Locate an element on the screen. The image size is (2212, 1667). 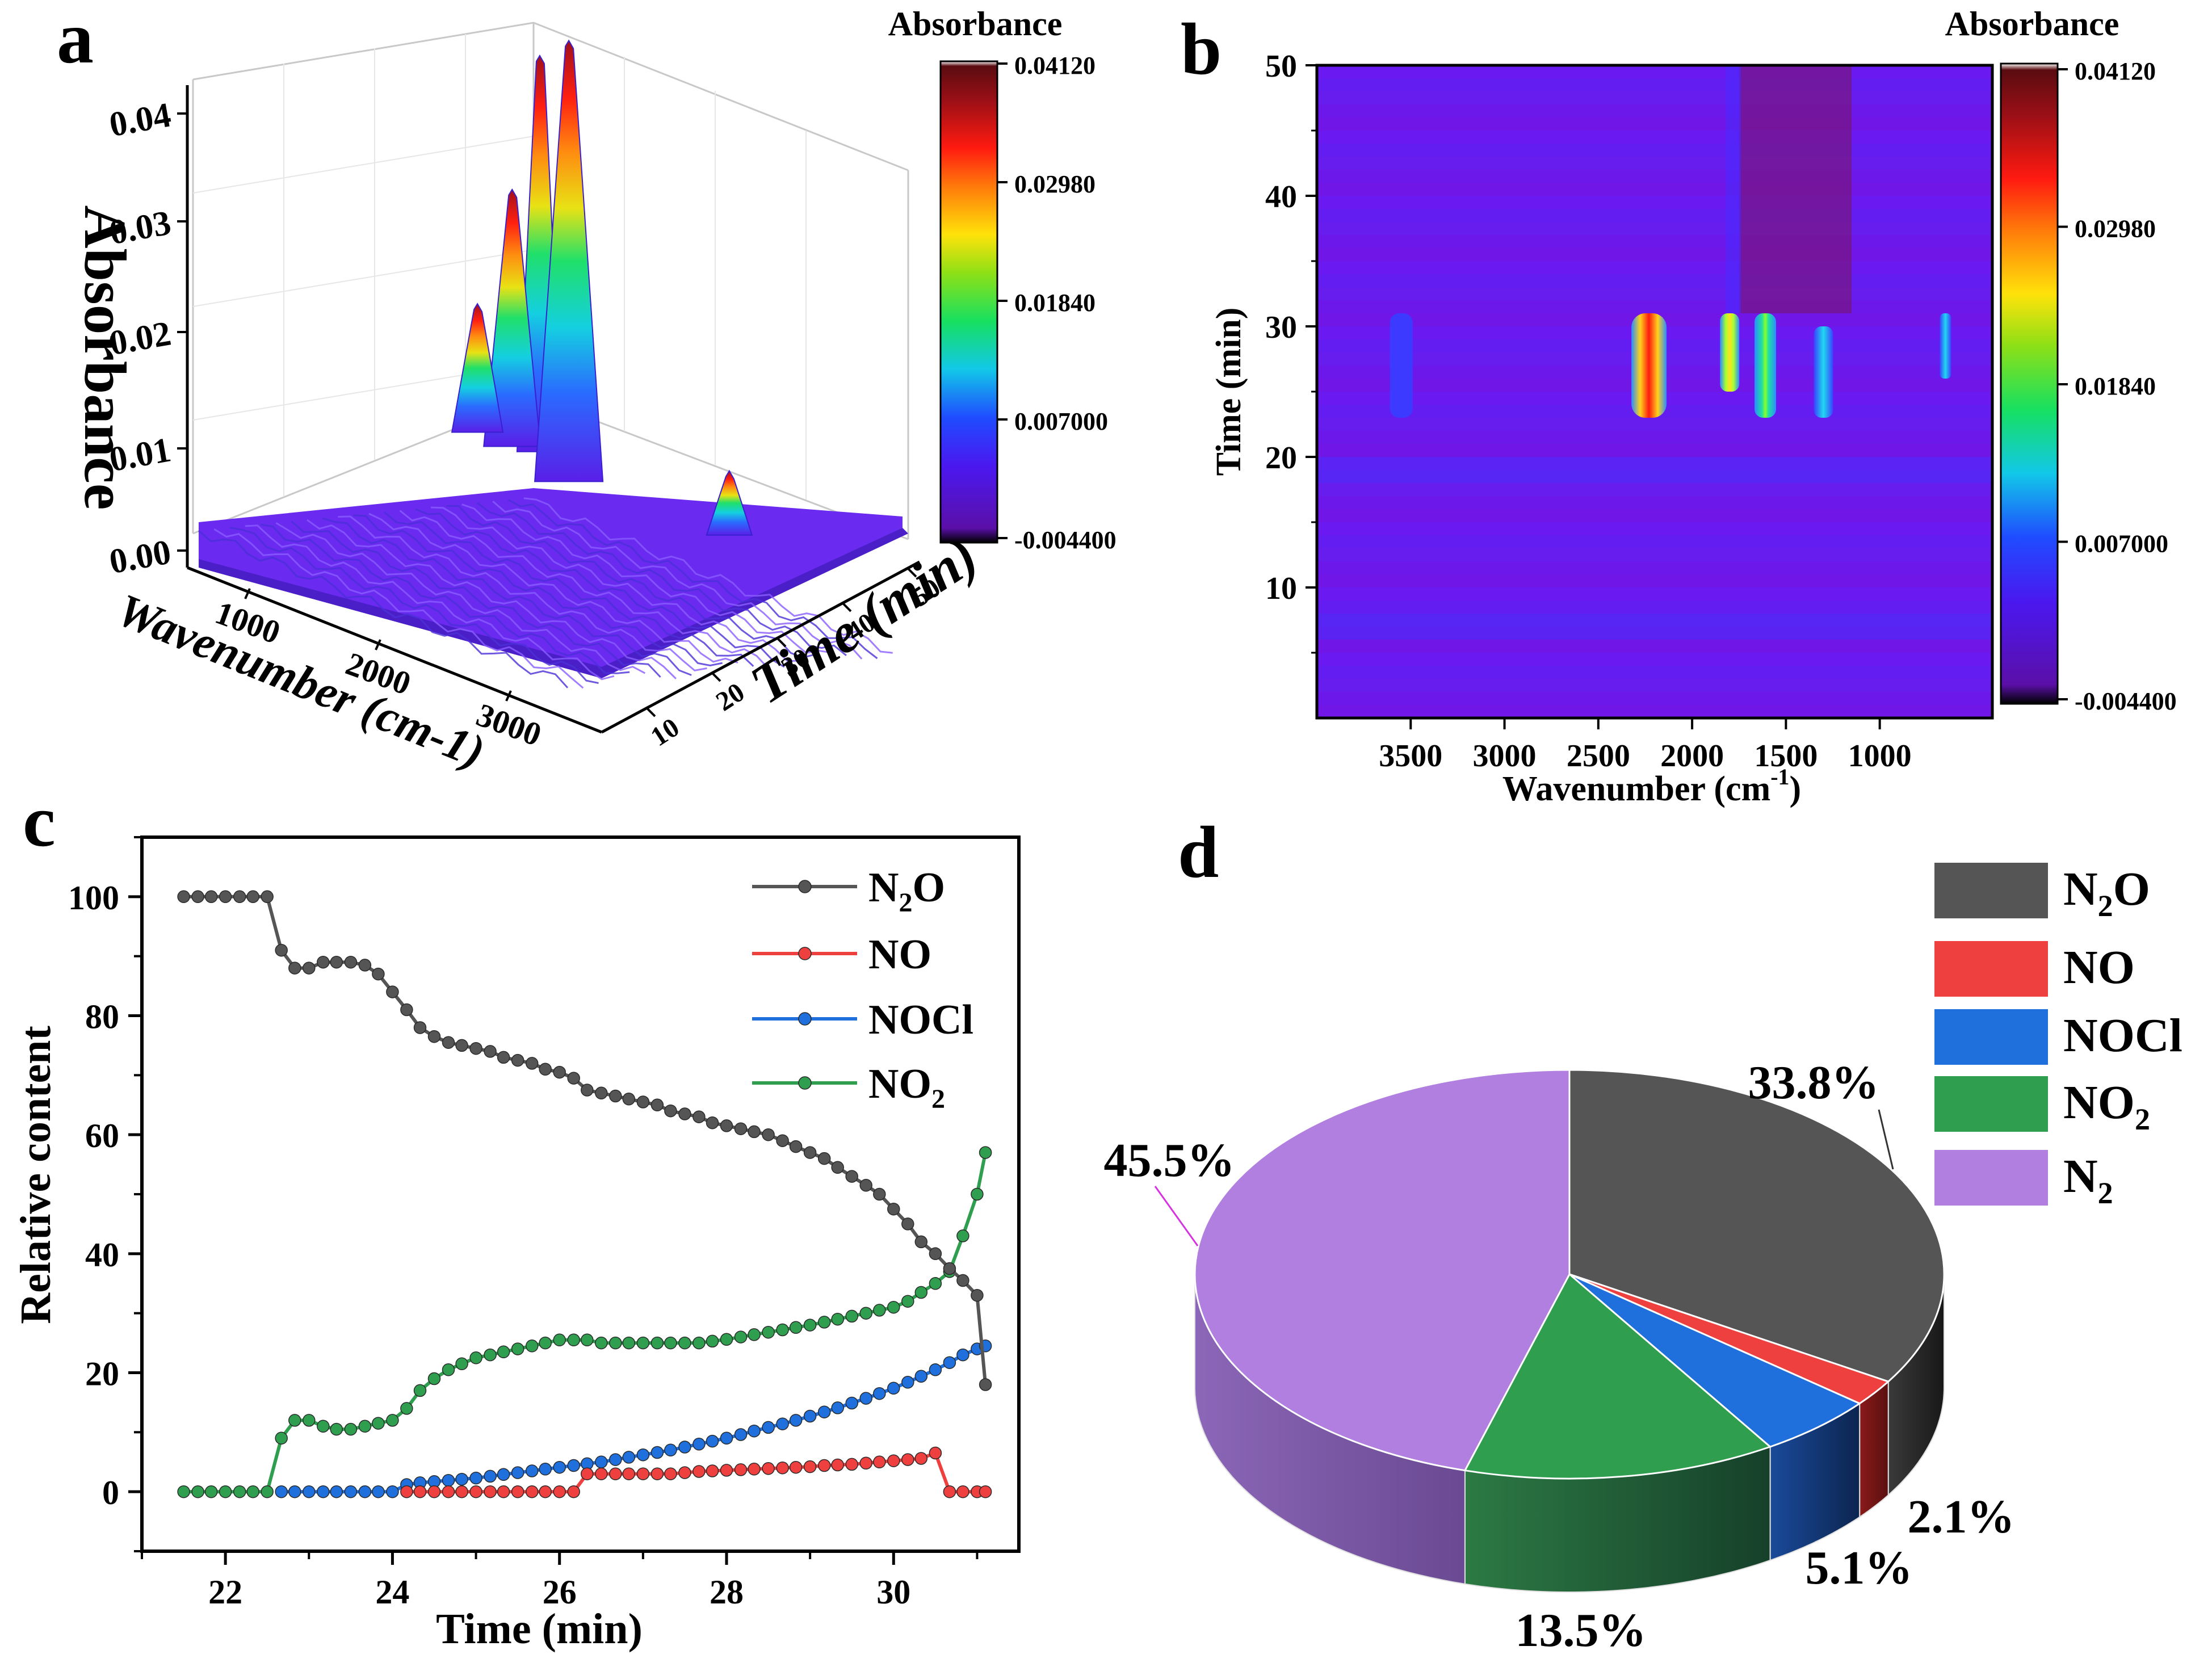
z-tick-label: 0.00 is located at coordinates (140, 556).